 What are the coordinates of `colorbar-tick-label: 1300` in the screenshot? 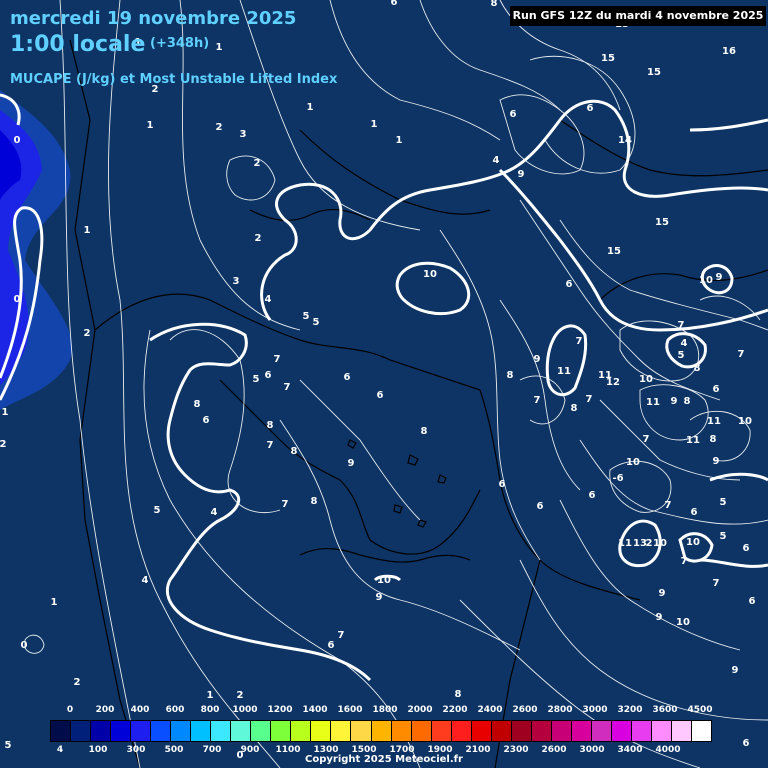 It's located at (326, 750).